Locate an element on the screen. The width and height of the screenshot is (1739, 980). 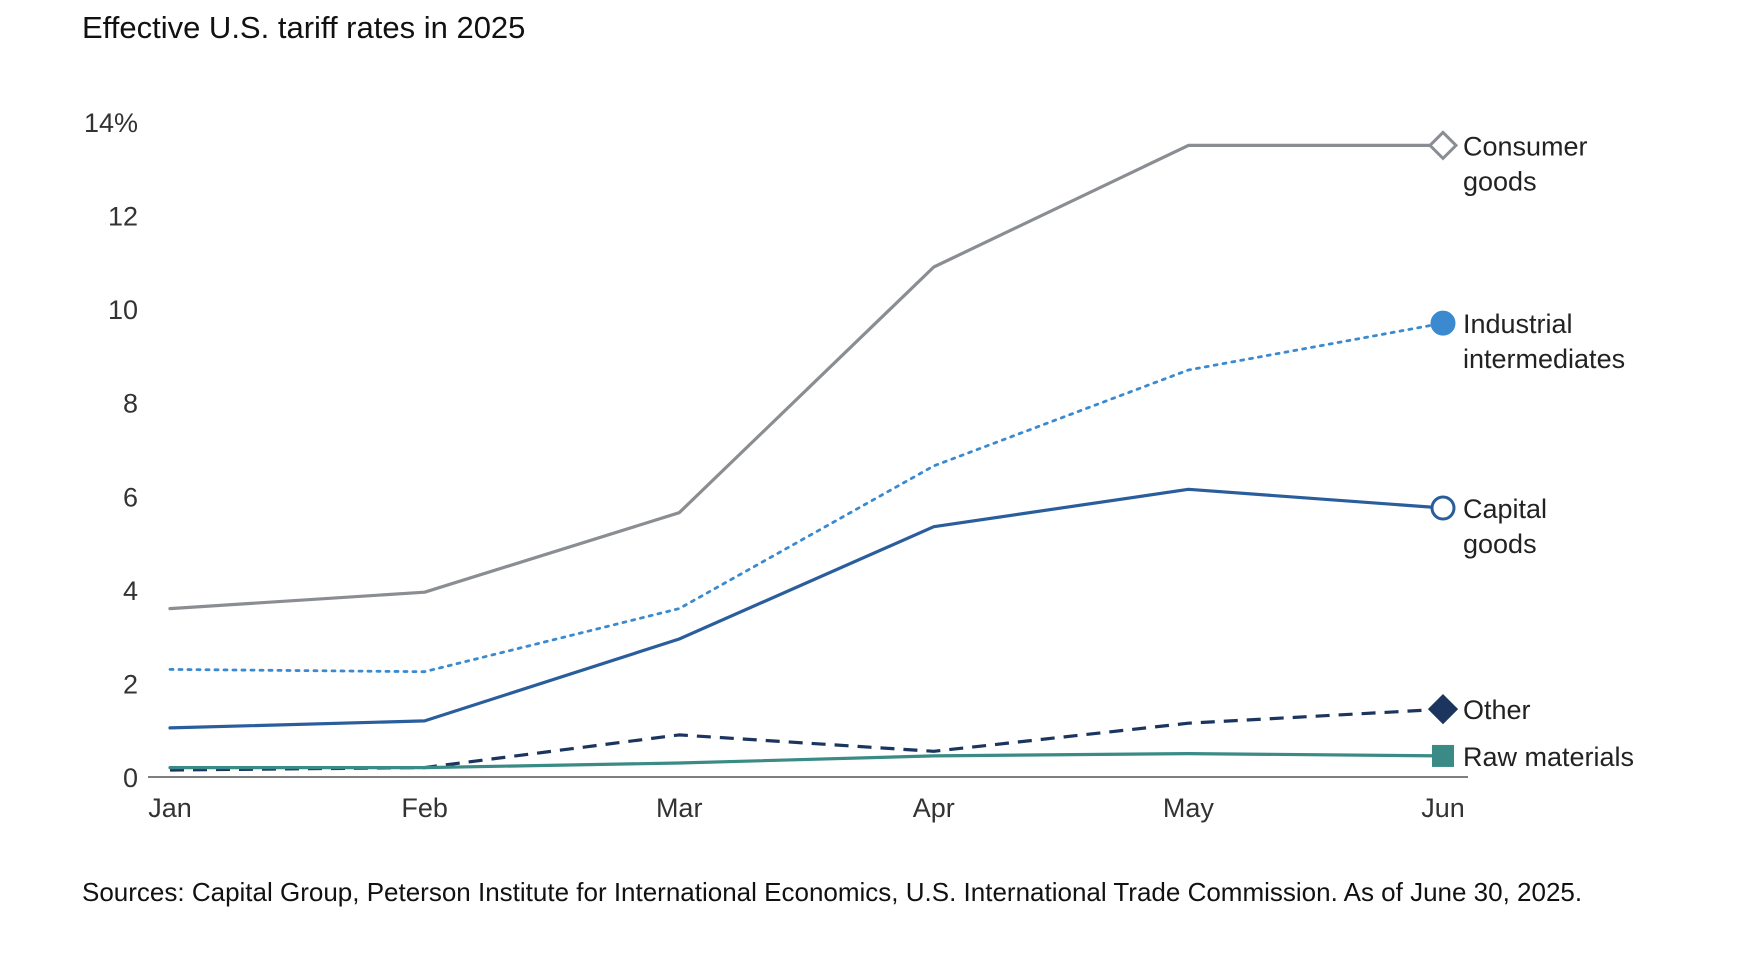
x-tick-label: Jun is located at coordinates (1443, 808).